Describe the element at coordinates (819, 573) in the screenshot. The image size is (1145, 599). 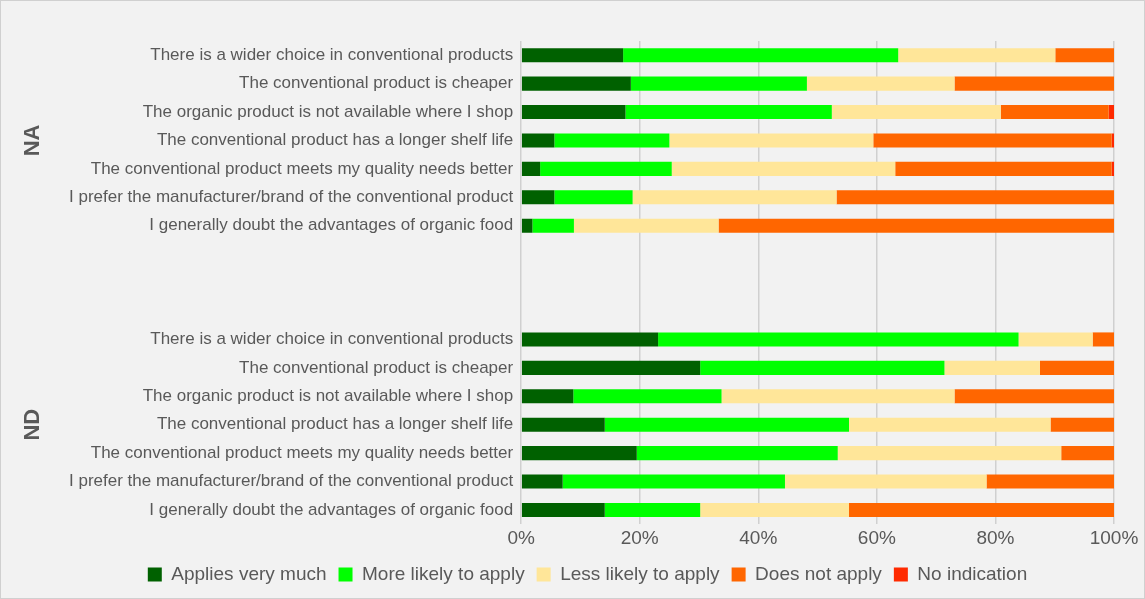
I see `legend-label: Does not apply` at that location.